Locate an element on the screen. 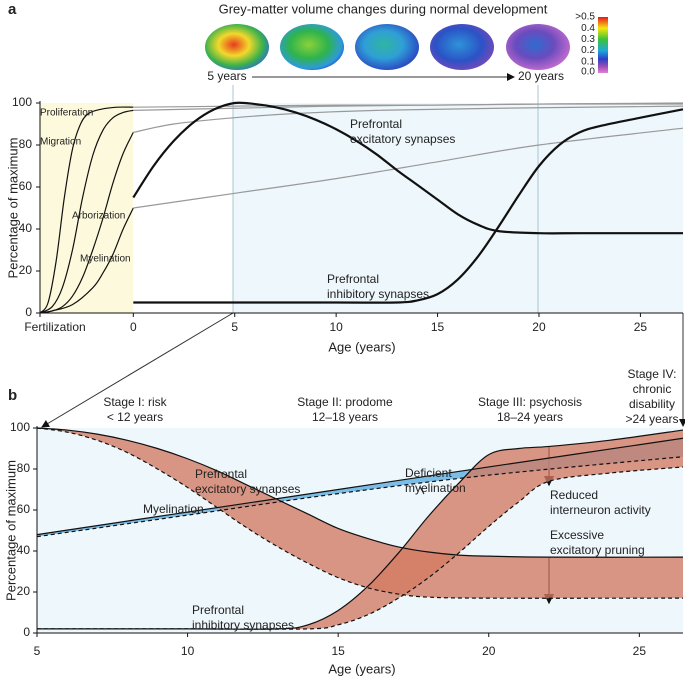  colorbar-tick-label: 0.4 is located at coordinates (588, 28).